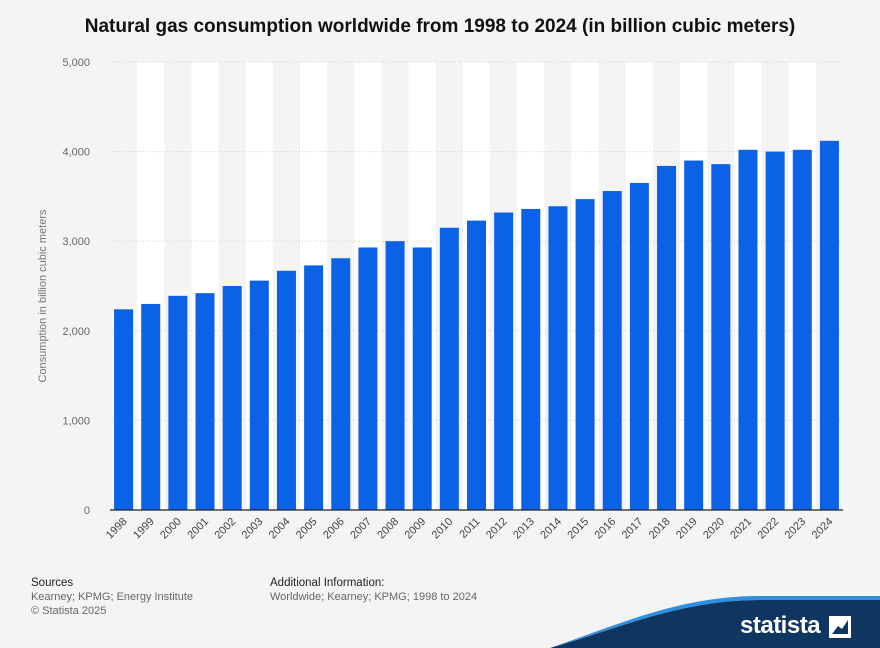 This screenshot has width=880, height=648. I want to click on y-tick-label: 2,000, so click(76, 332).